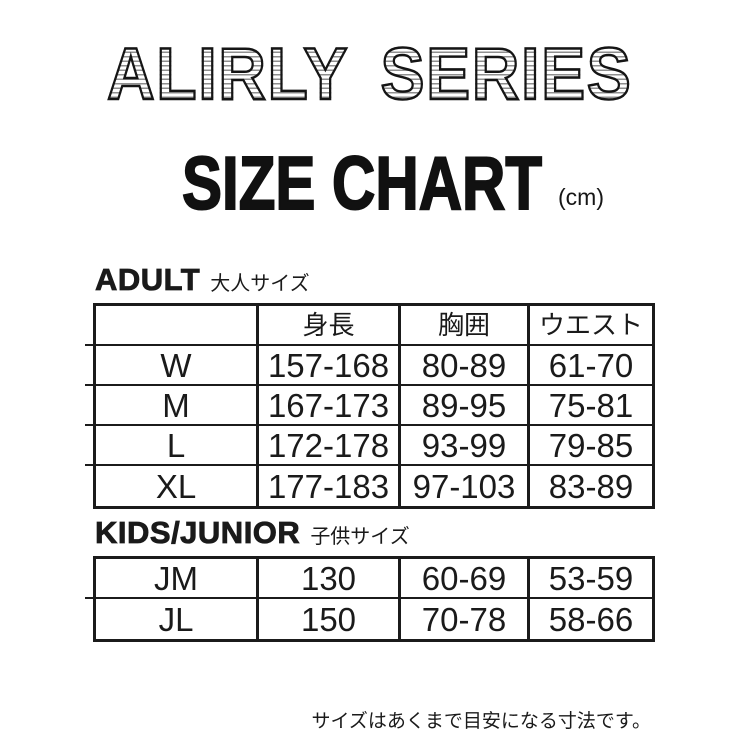  Describe the element at coordinates (591, 579) in the screenshot. I see `waist-range-cell: 53-59` at that location.